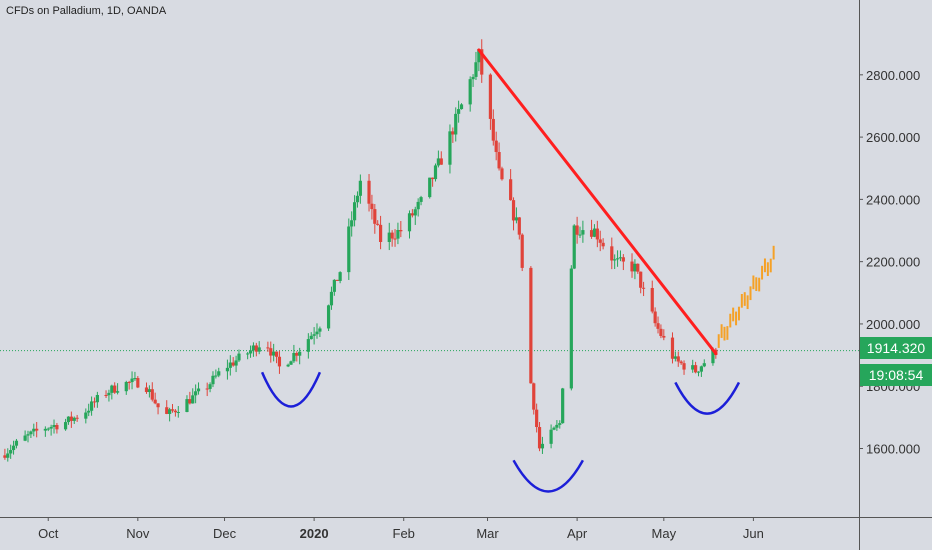  I want to click on x-tick-label: Dec, so click(225, 533).